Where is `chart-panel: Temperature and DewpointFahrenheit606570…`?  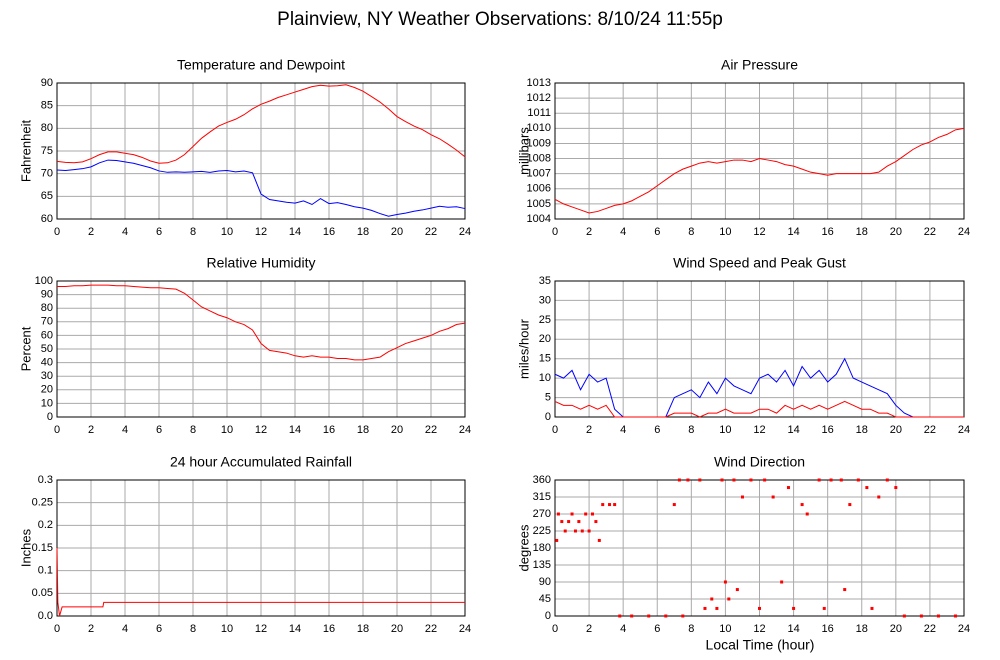 chart-panel: Temperature and DewpointFahrenheit606570… is located at coordinates (244, 147).